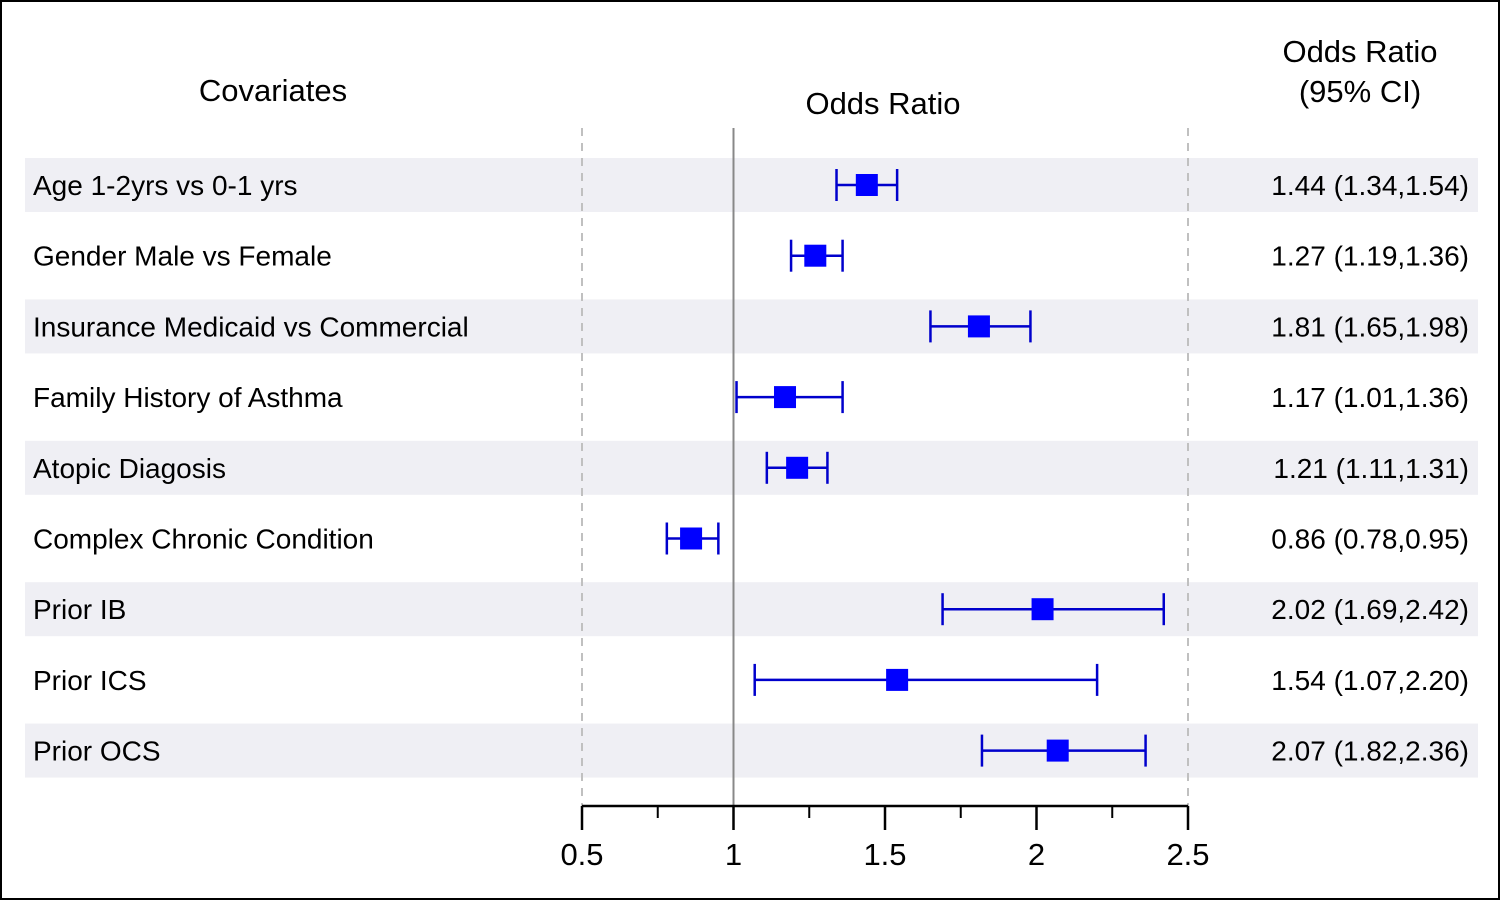 The image size is (1500, 900). What do you see at coordinates (1370, 256) in the screenshot?
I see `ci-value-label: 1.27 (1.19,1.36)` at bounding box center [1370, 256].